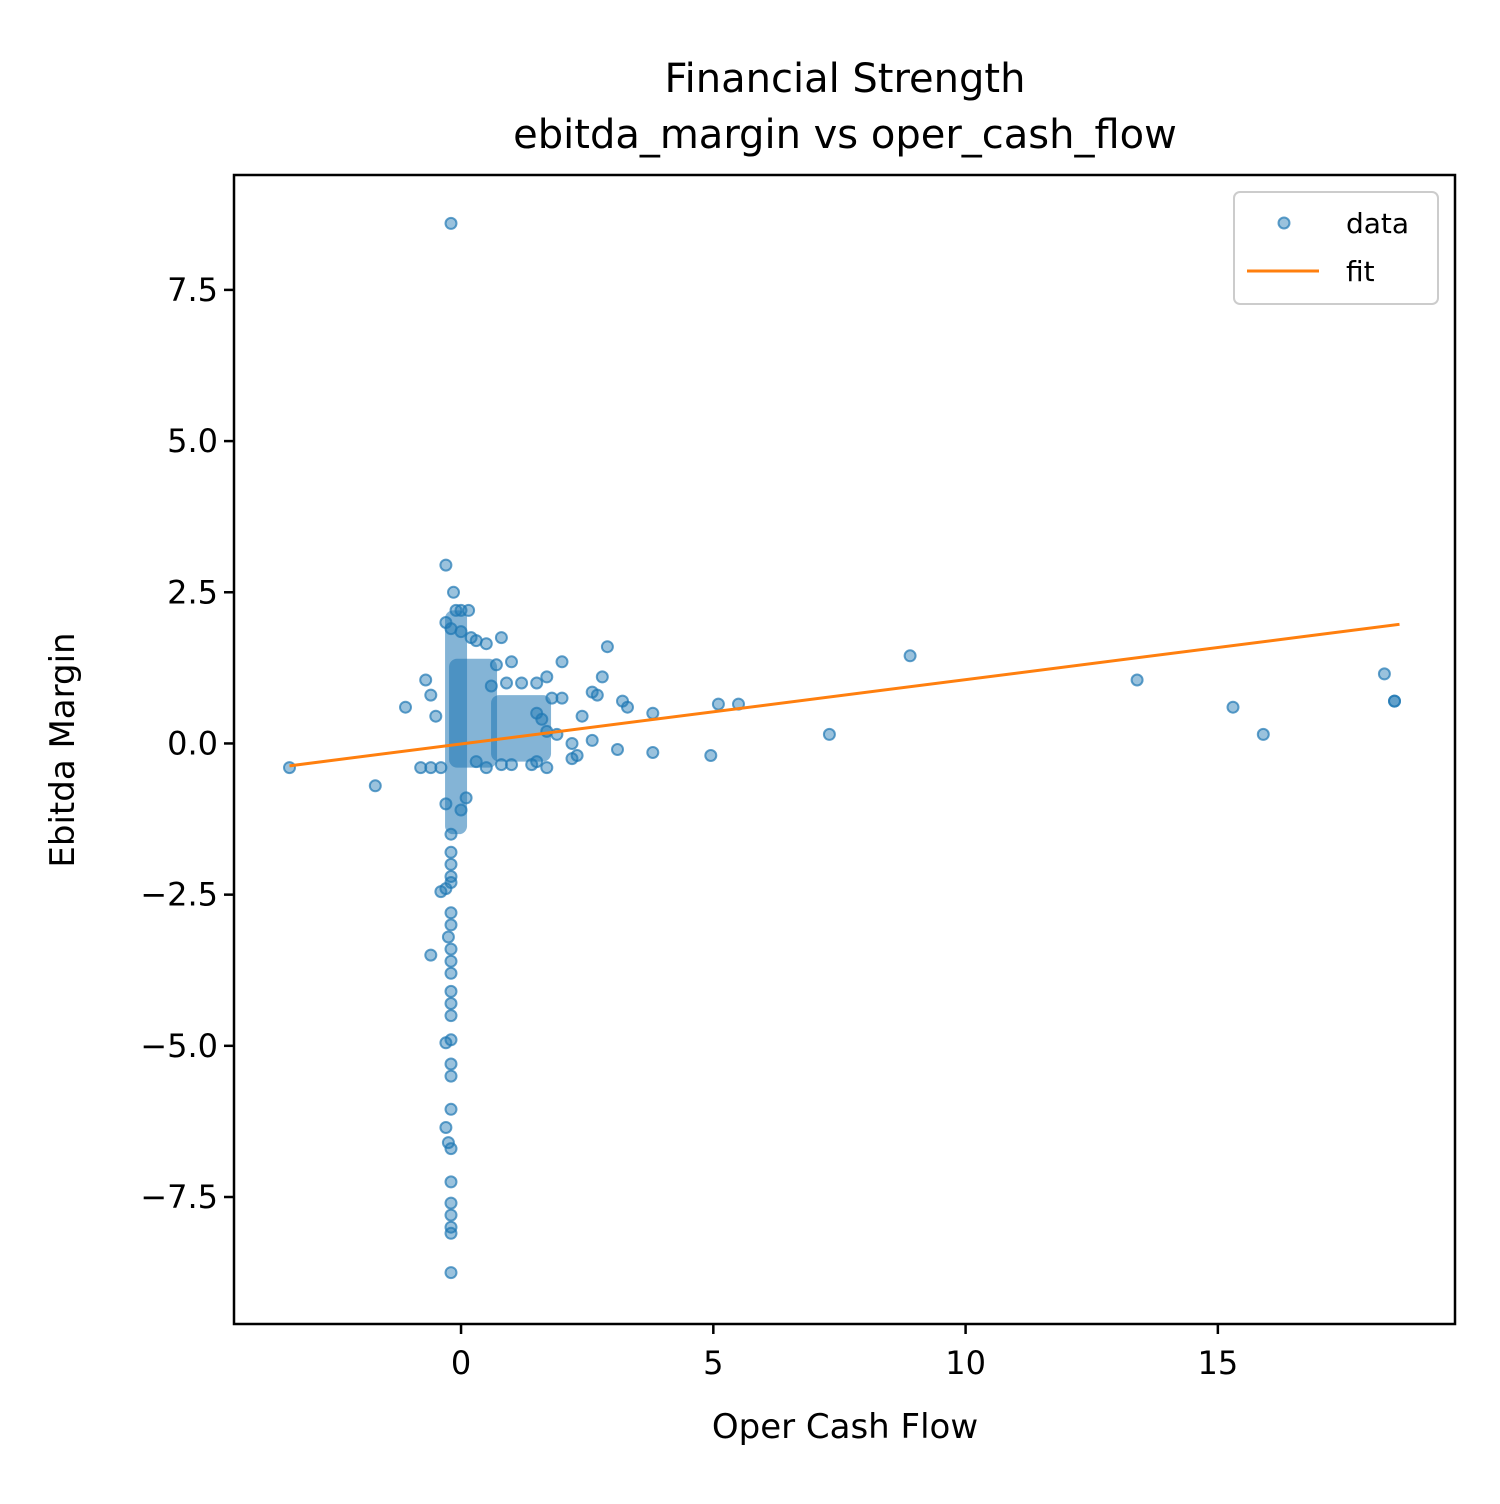 This screenshot has width=1500, height=1504. I want to click on y-axis-label: Ebitda Margin, so click(63, 749).